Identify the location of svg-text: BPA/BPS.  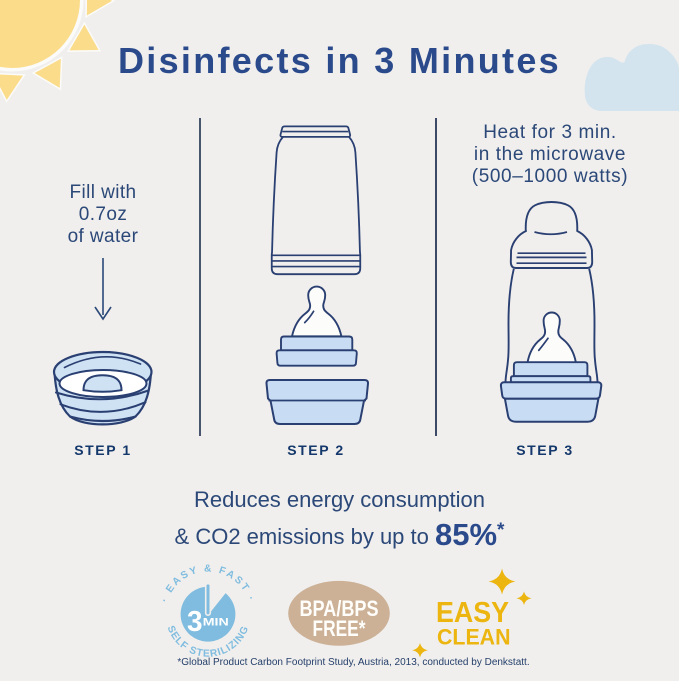
(339, 608).